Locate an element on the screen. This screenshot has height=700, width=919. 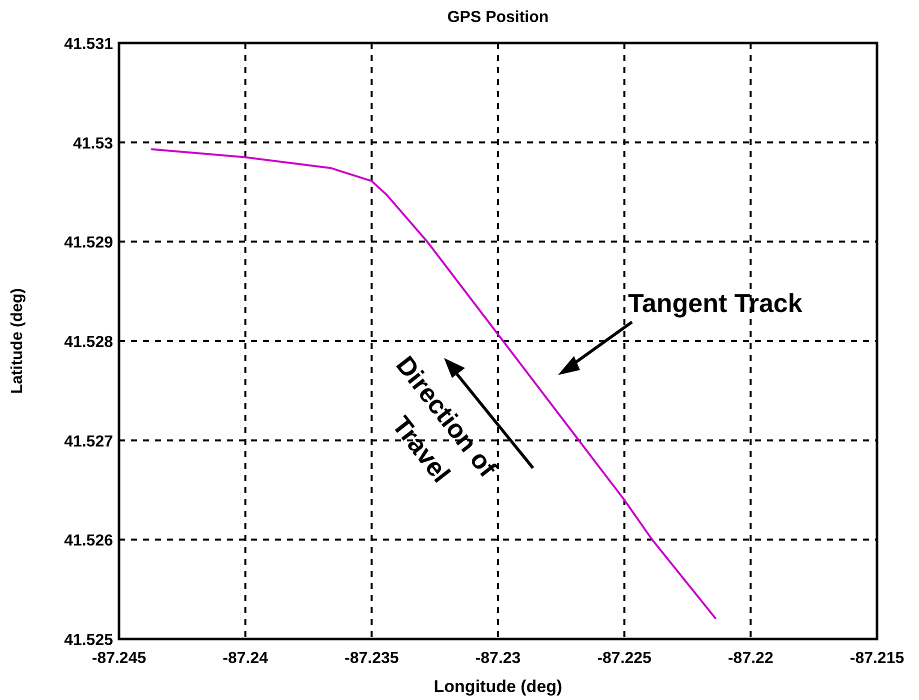
y-tick-label: 41.525 is located at coordinates (89, 640).